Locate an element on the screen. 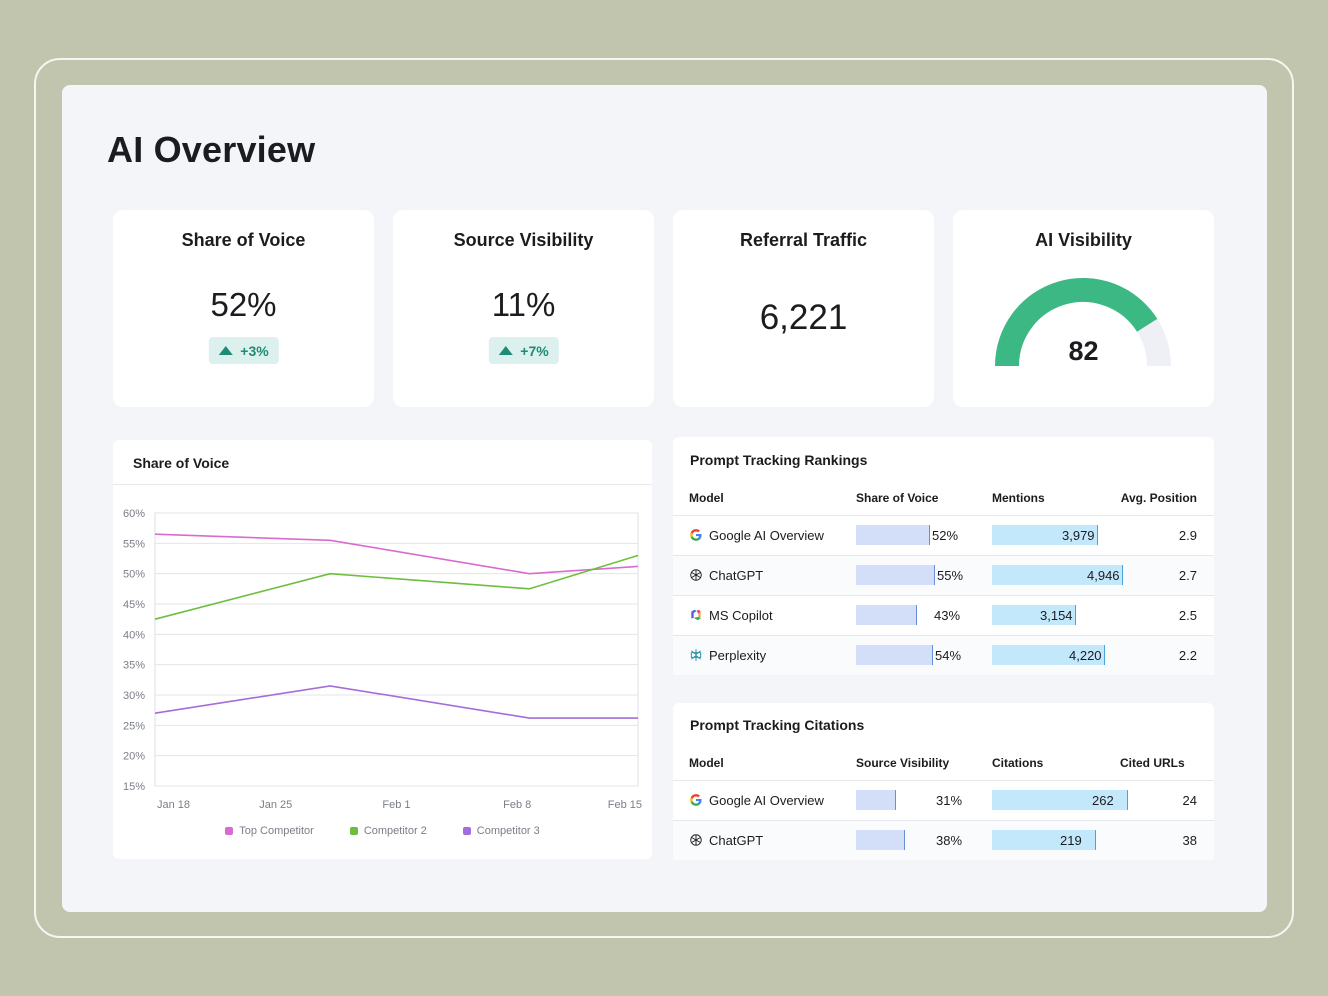 This screenshot has width=1328, height=996. bar-value: 3,154 is located at coordinates (1056, 615).